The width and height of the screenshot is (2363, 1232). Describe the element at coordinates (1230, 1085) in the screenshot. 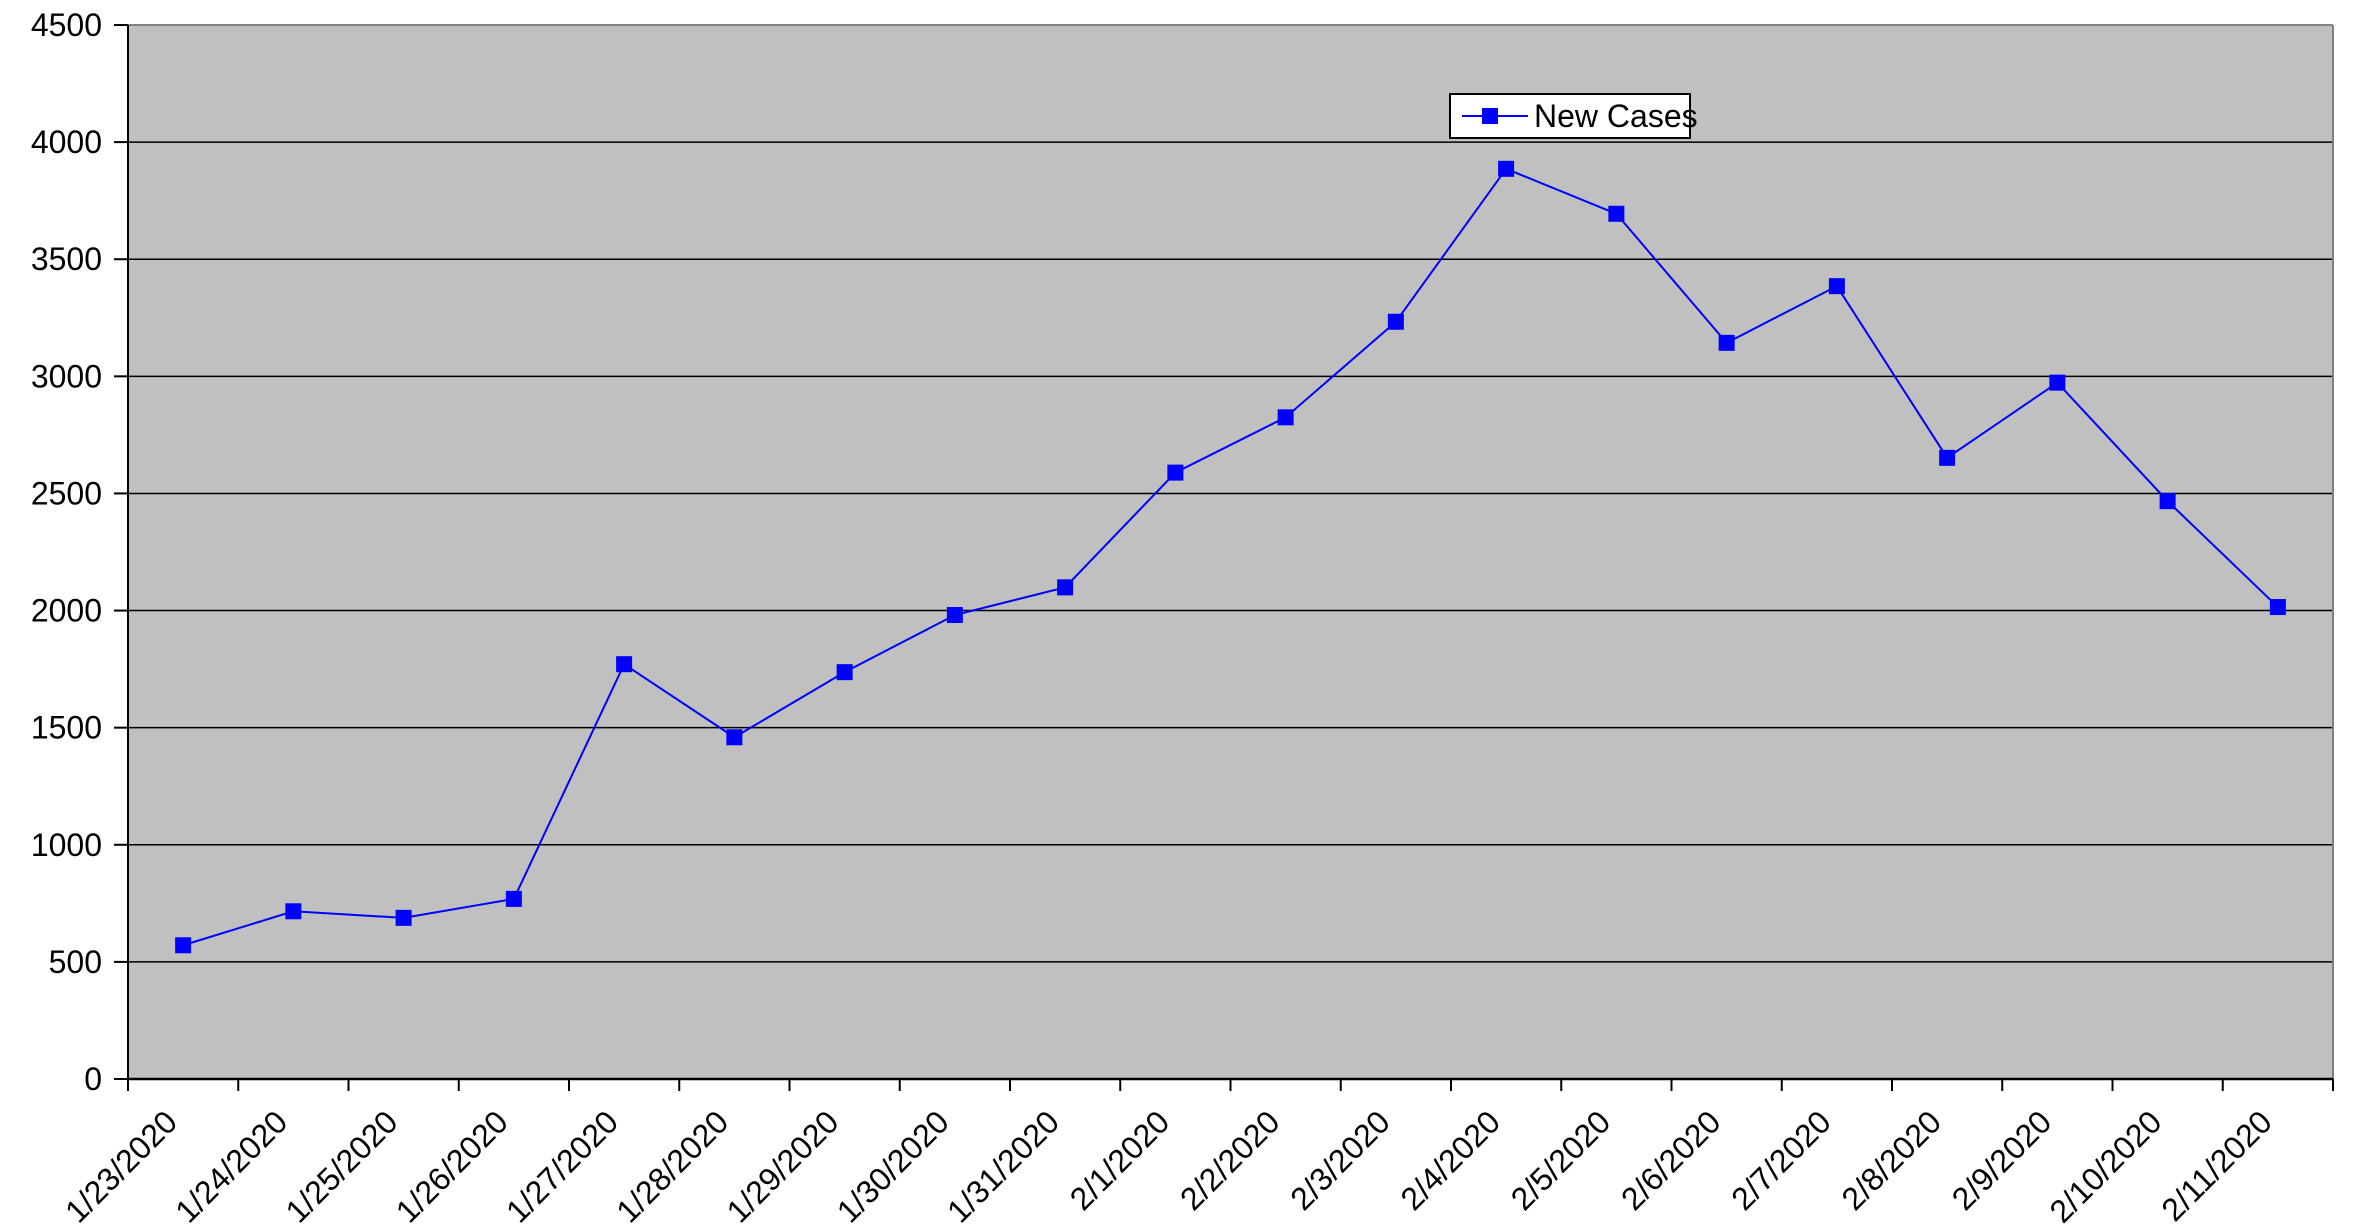

I see `x-axis-ticks` at that location.